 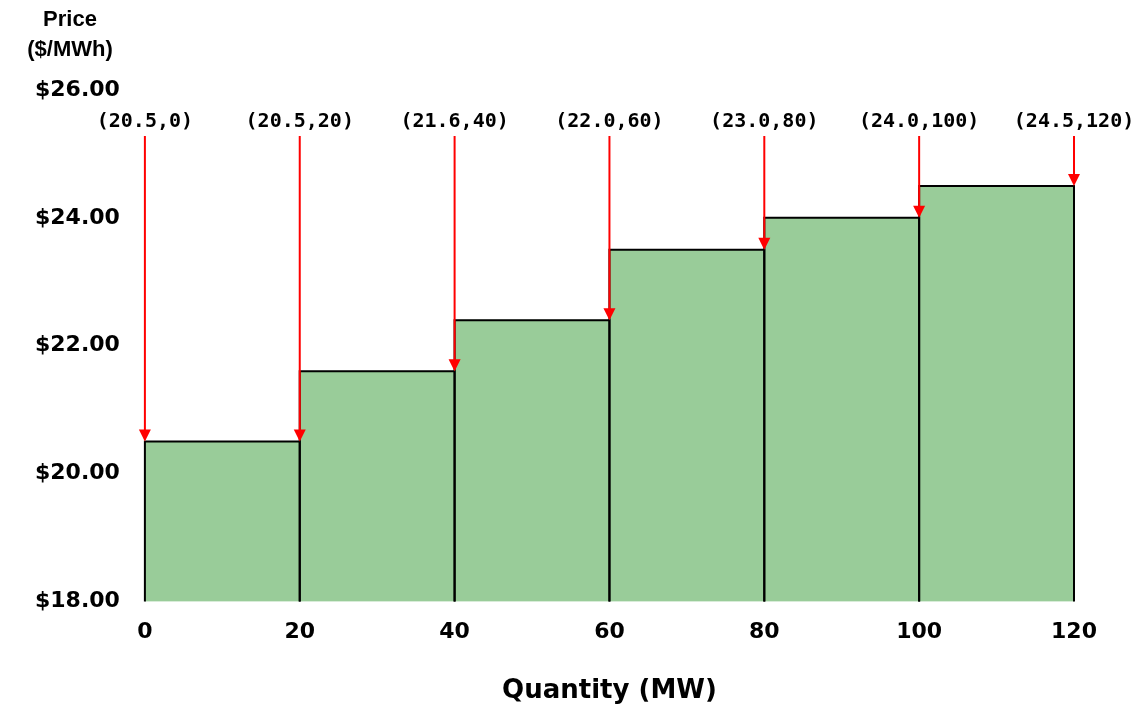 I want to click on annotation: (20.5,20), so click(x=299, y=120).